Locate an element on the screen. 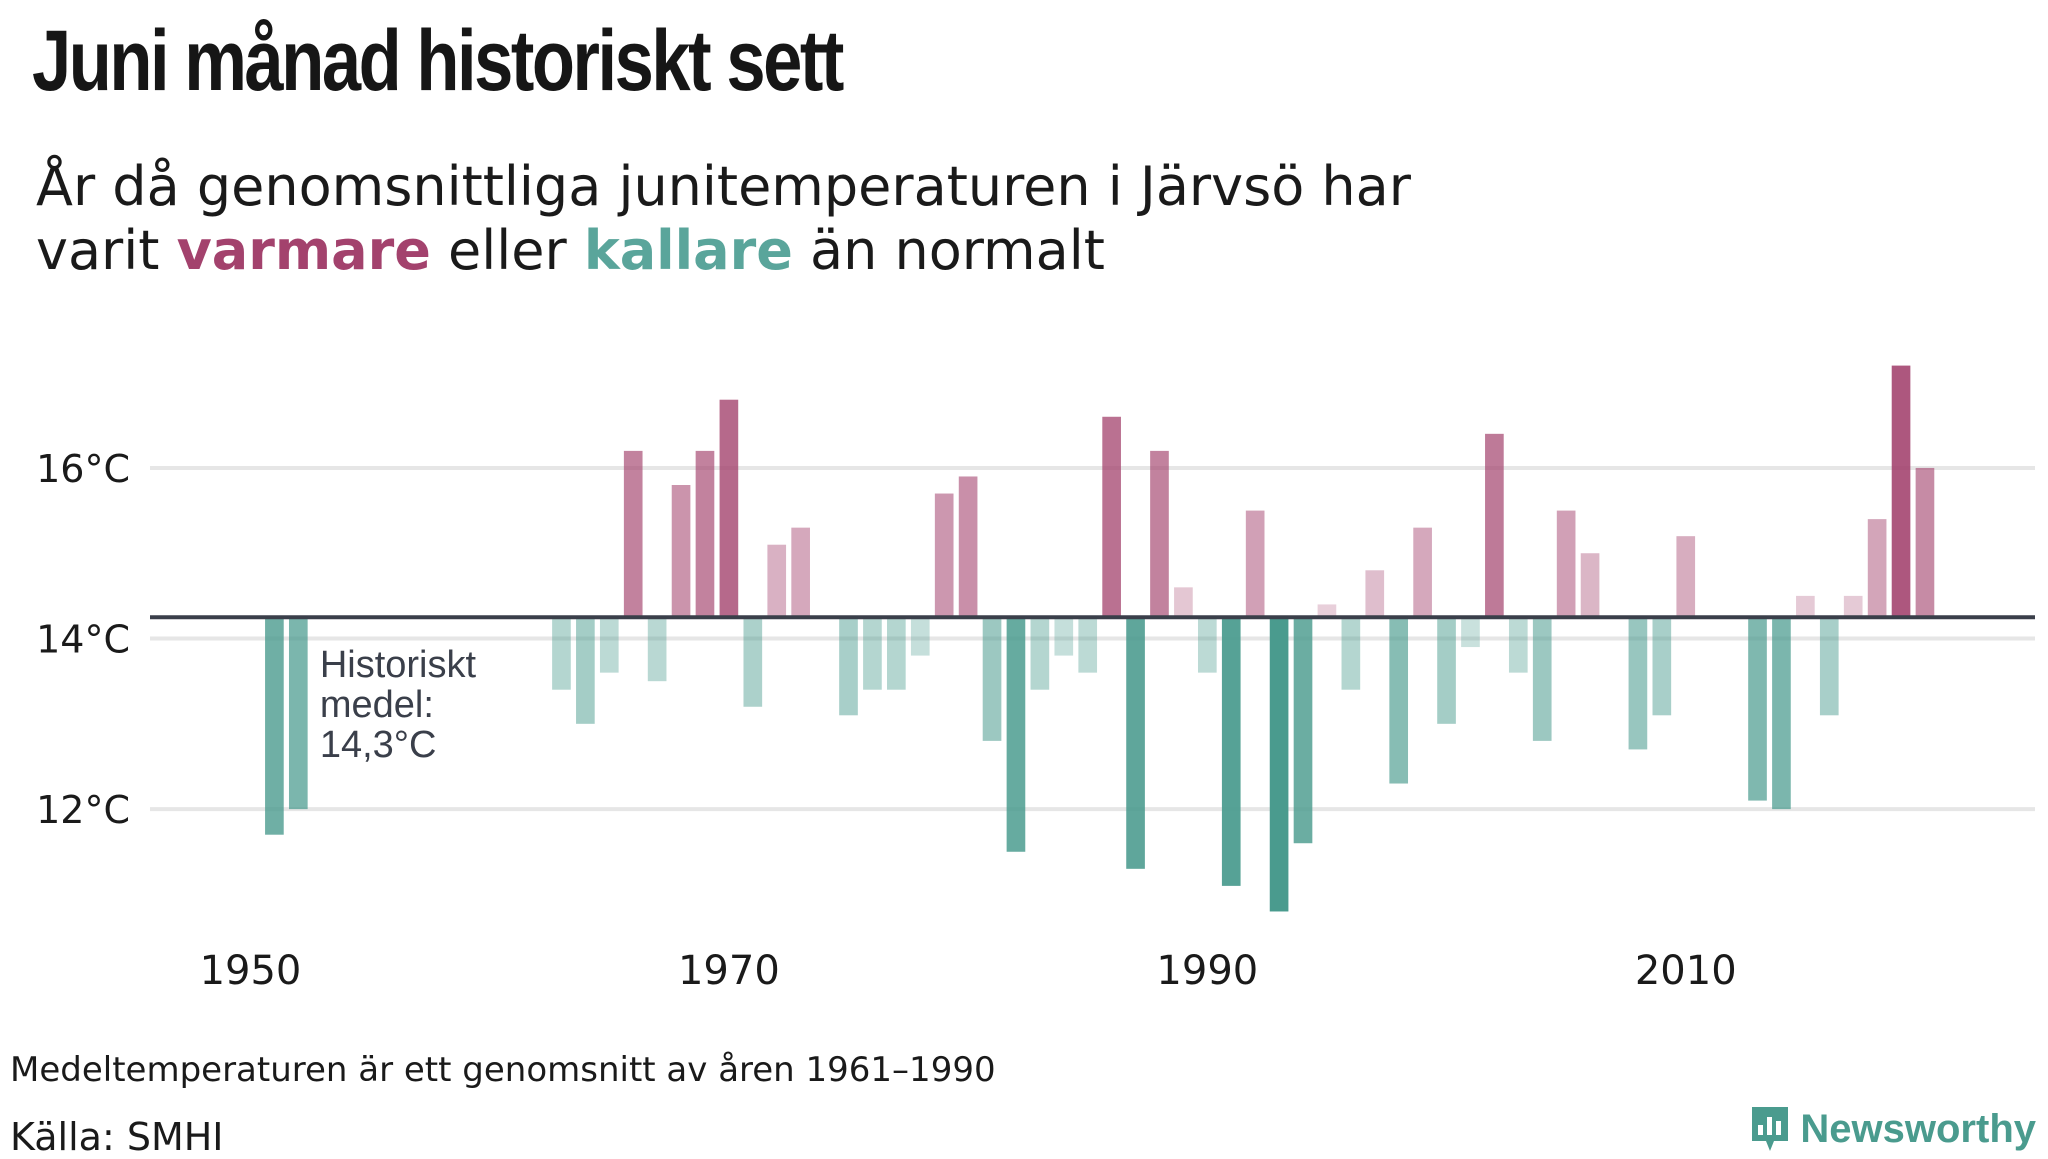  bar-1988 is located at coordinates (1159, 534).